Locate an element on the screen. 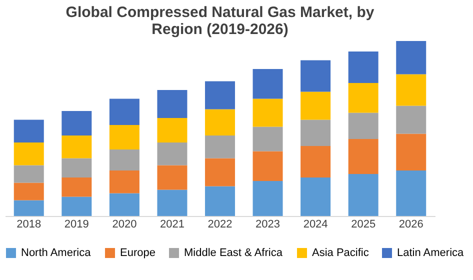 This screenshot has height=280, width=473. legend-label: North America is located at coordinates (56, 253).